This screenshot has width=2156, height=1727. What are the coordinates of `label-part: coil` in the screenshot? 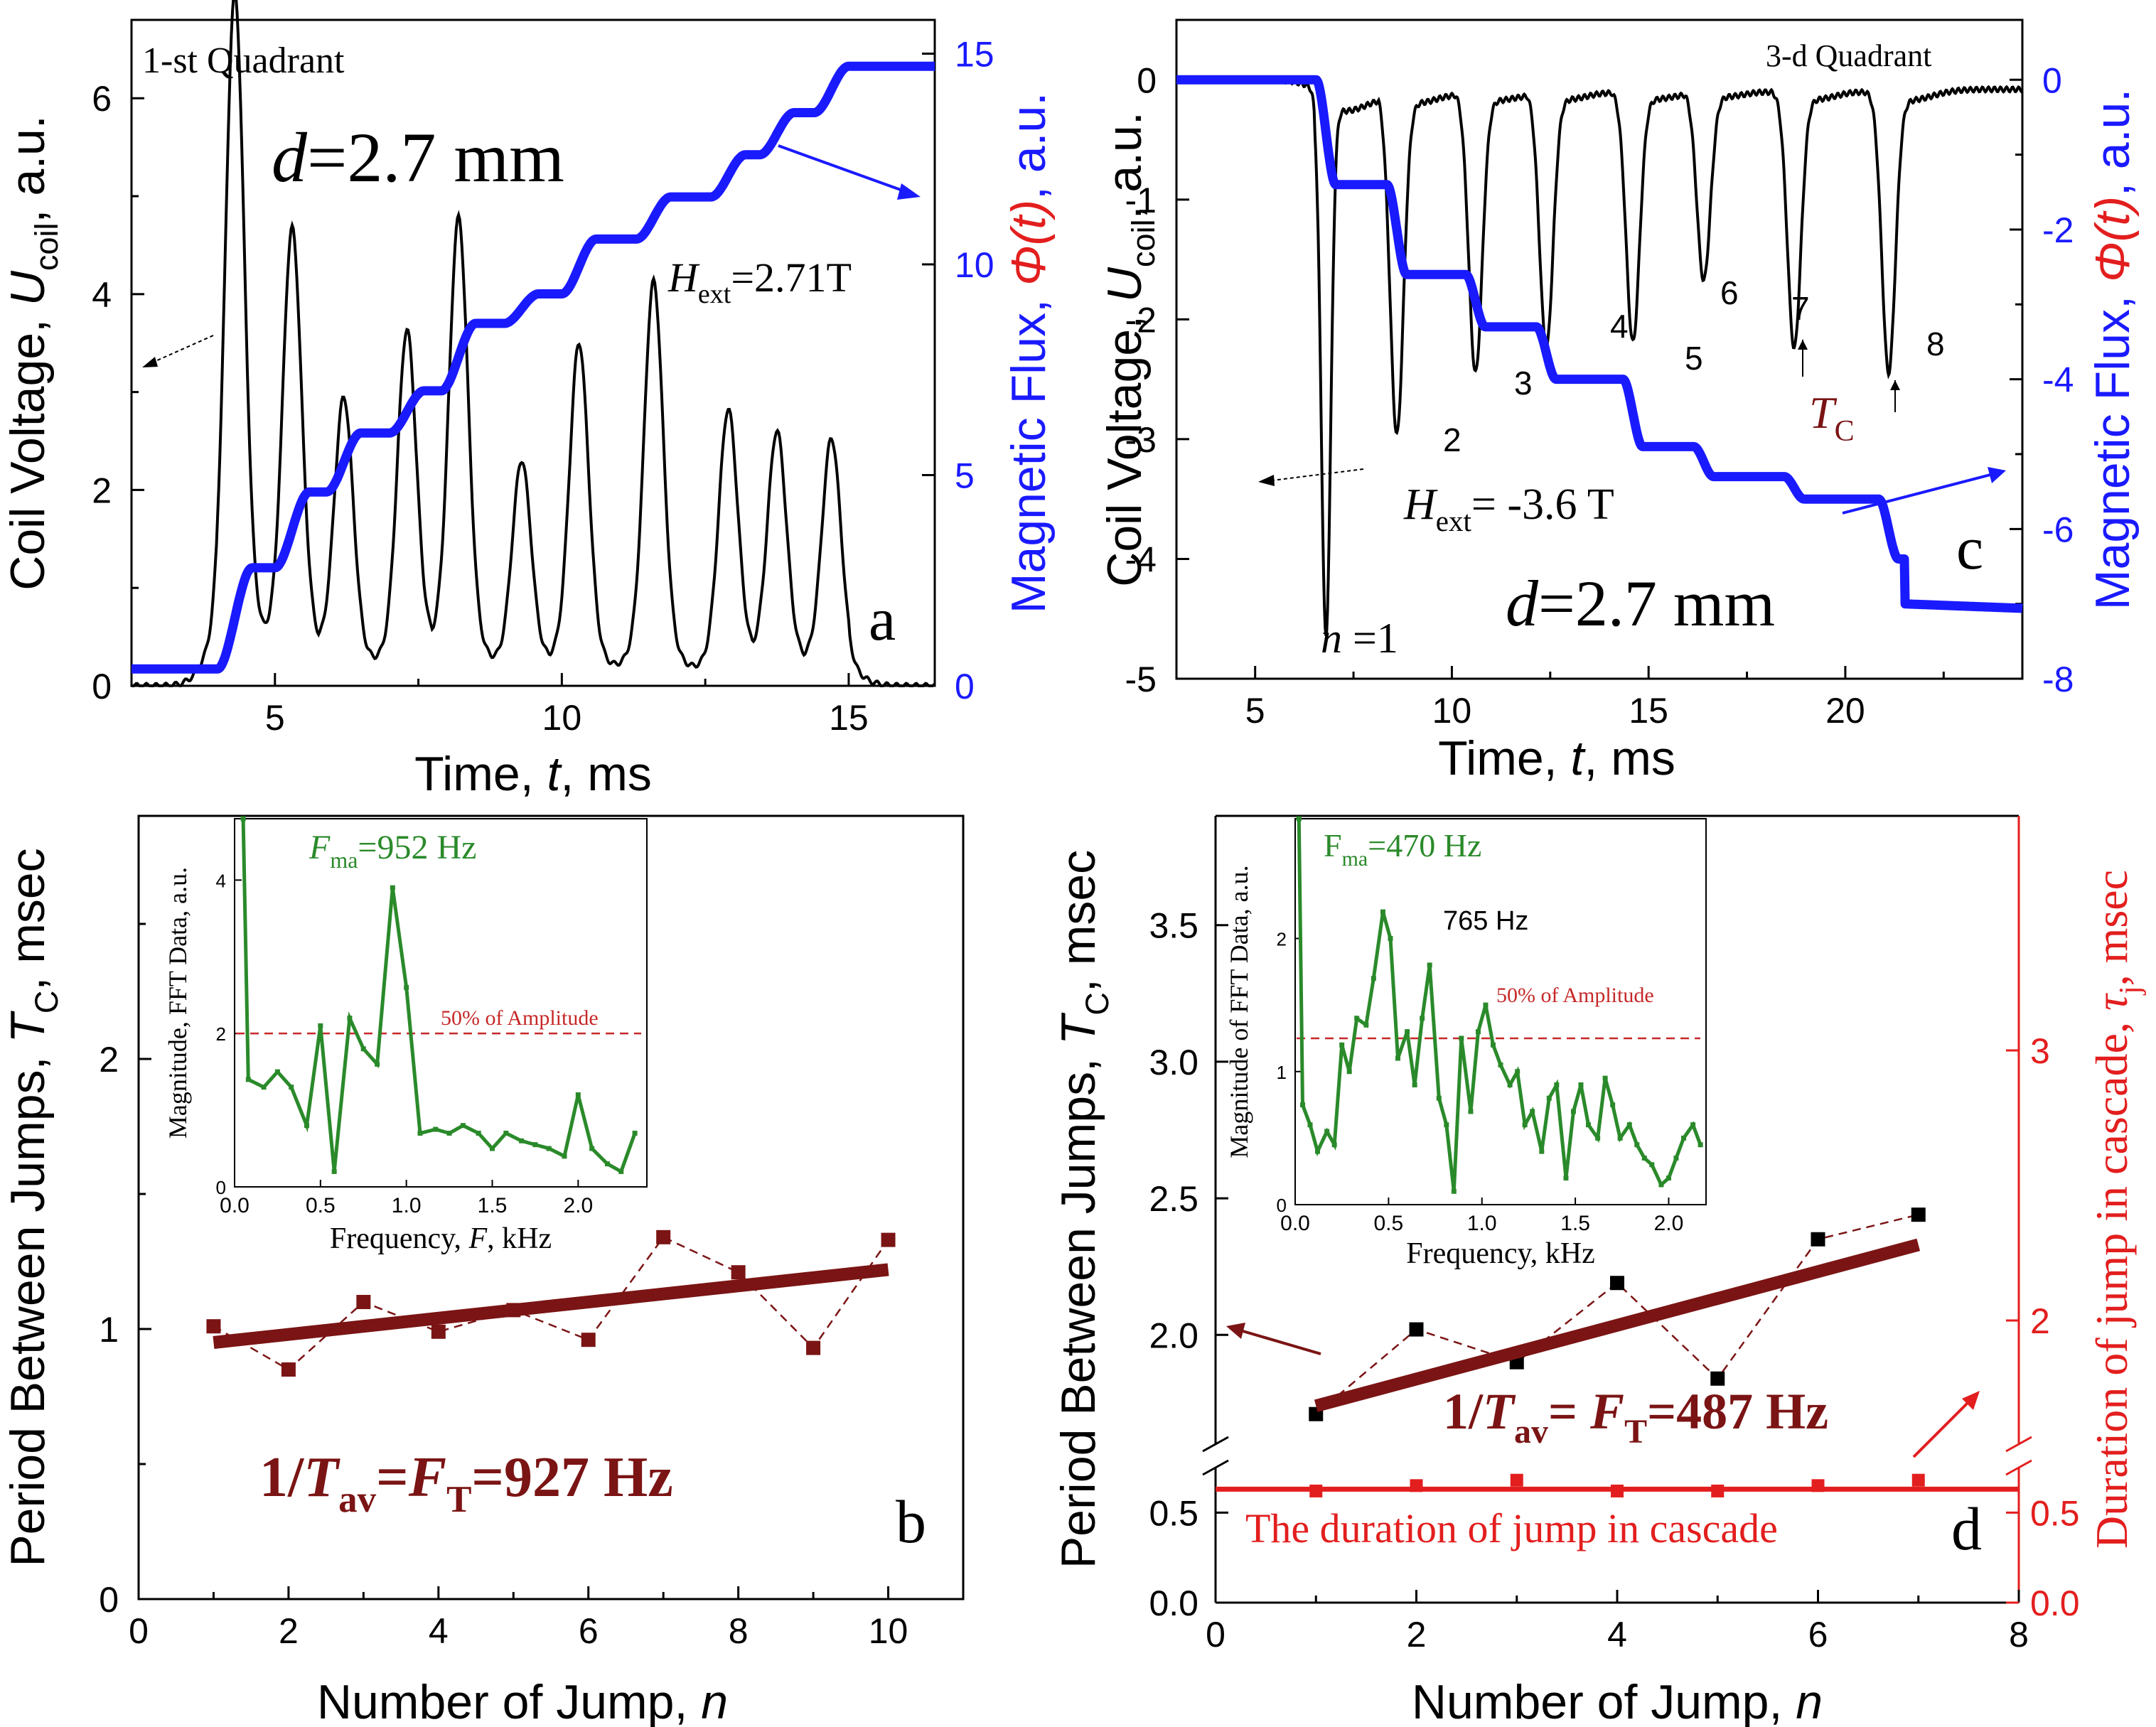 It's located at (1143, 243).